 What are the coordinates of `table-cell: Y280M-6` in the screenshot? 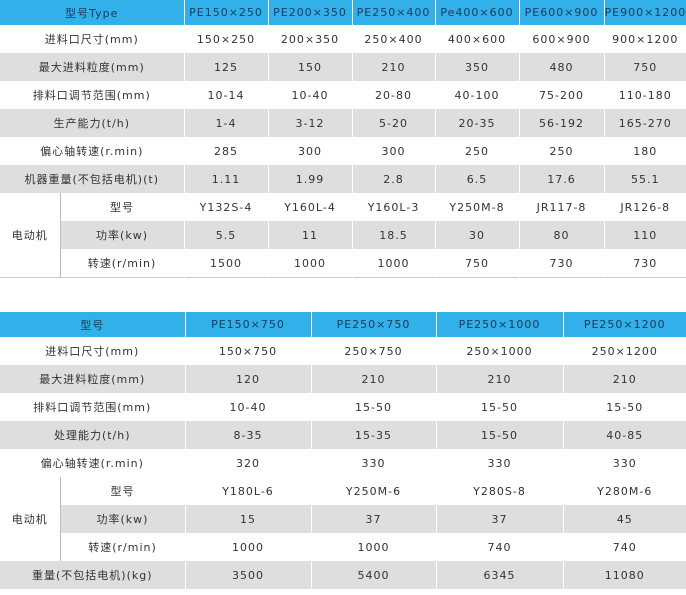 It's located at (624, 491).